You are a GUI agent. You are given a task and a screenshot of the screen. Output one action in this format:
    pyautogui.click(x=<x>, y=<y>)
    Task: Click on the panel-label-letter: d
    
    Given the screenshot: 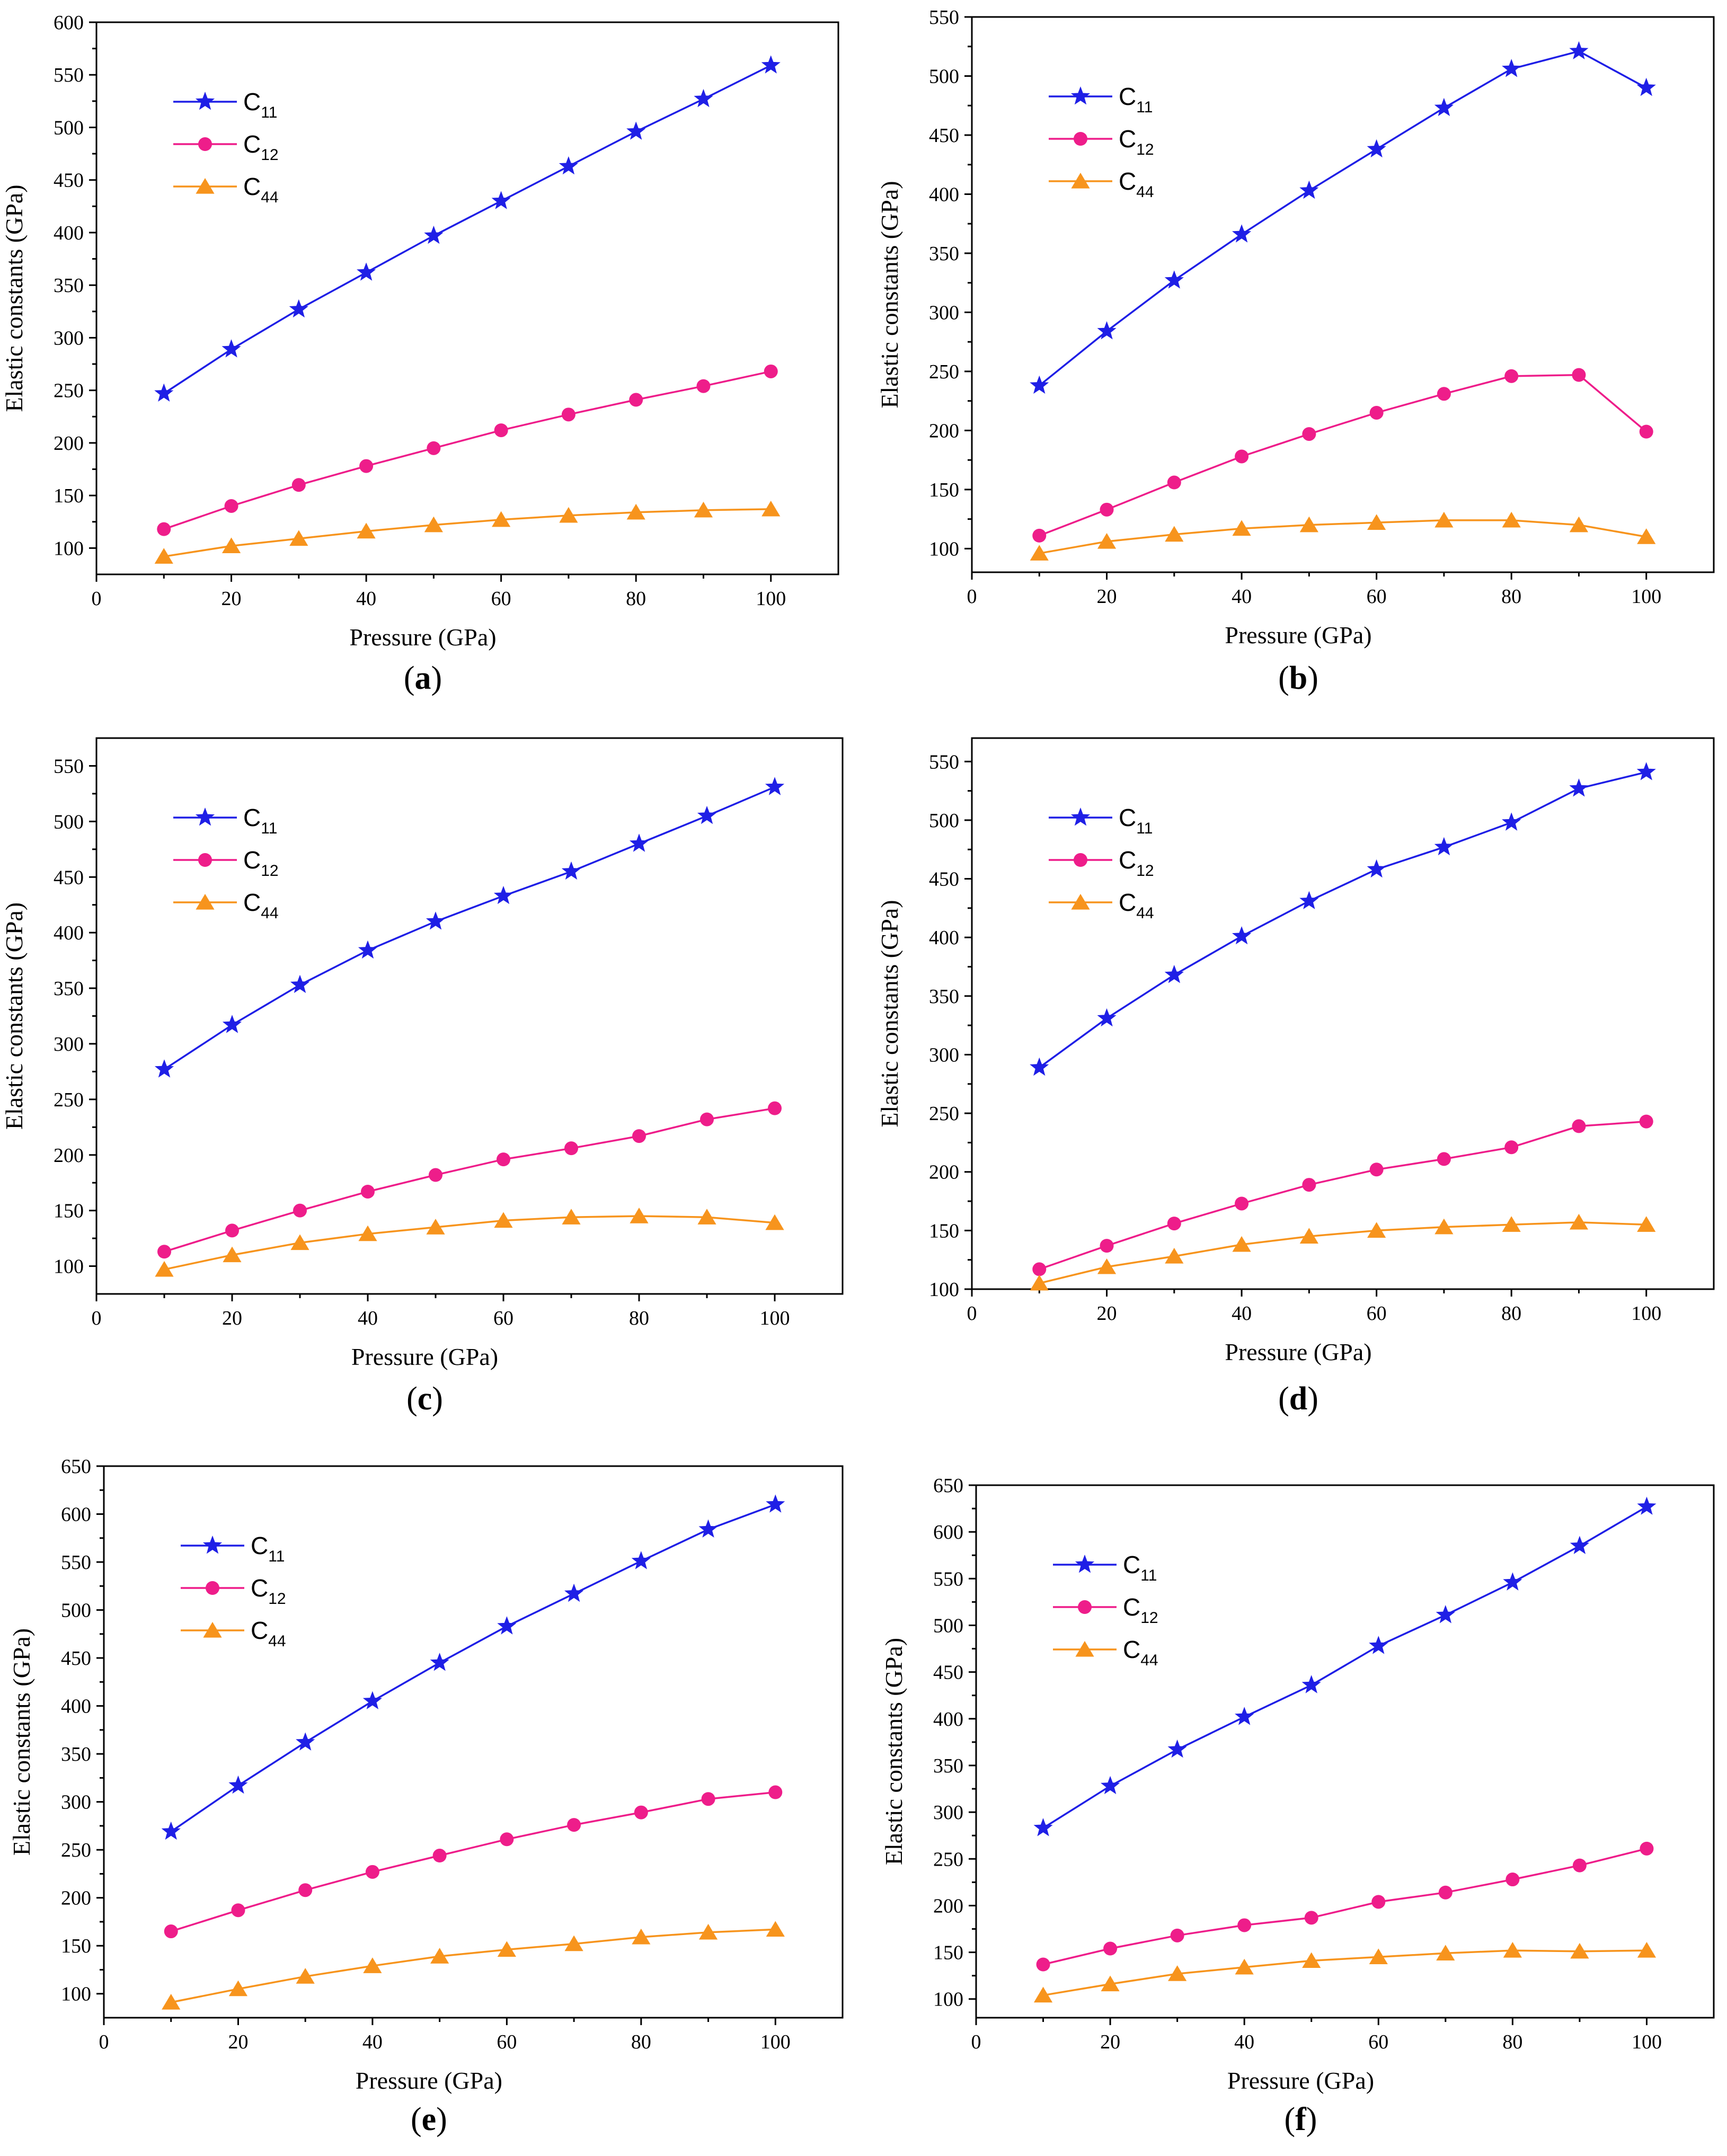 What is the action you would take?
    pyautogui.click(x=1298, y=1399)
    